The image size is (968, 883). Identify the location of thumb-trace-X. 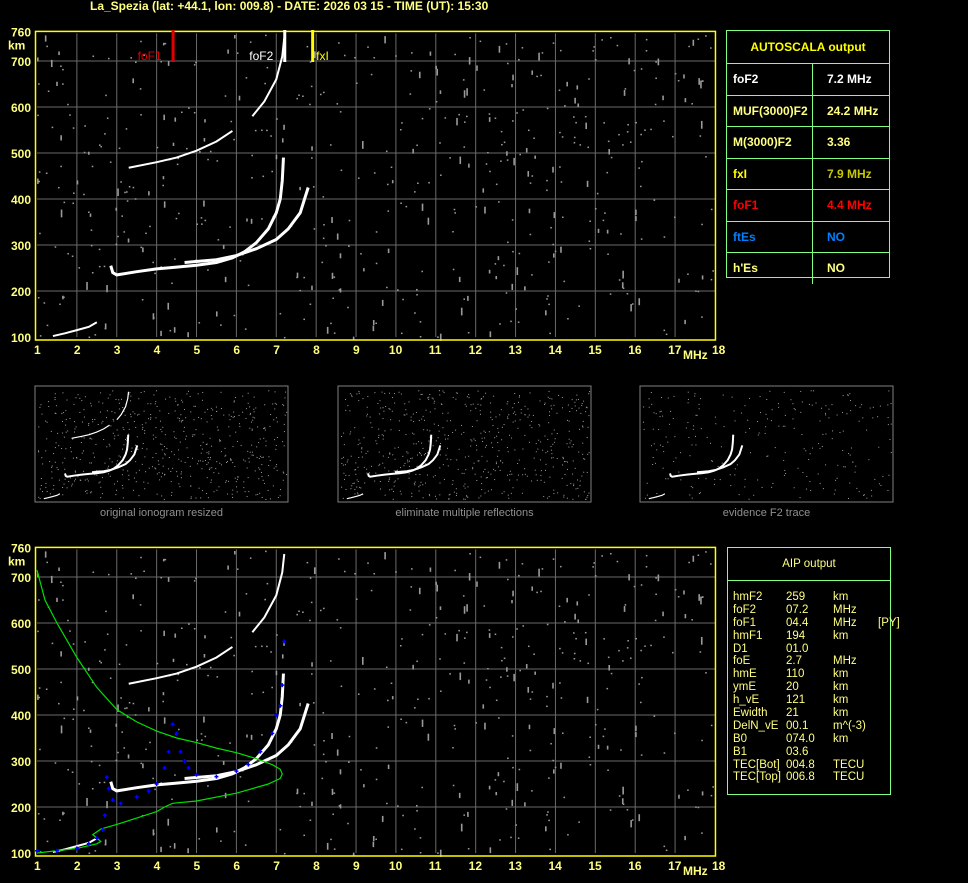
(115, 459).